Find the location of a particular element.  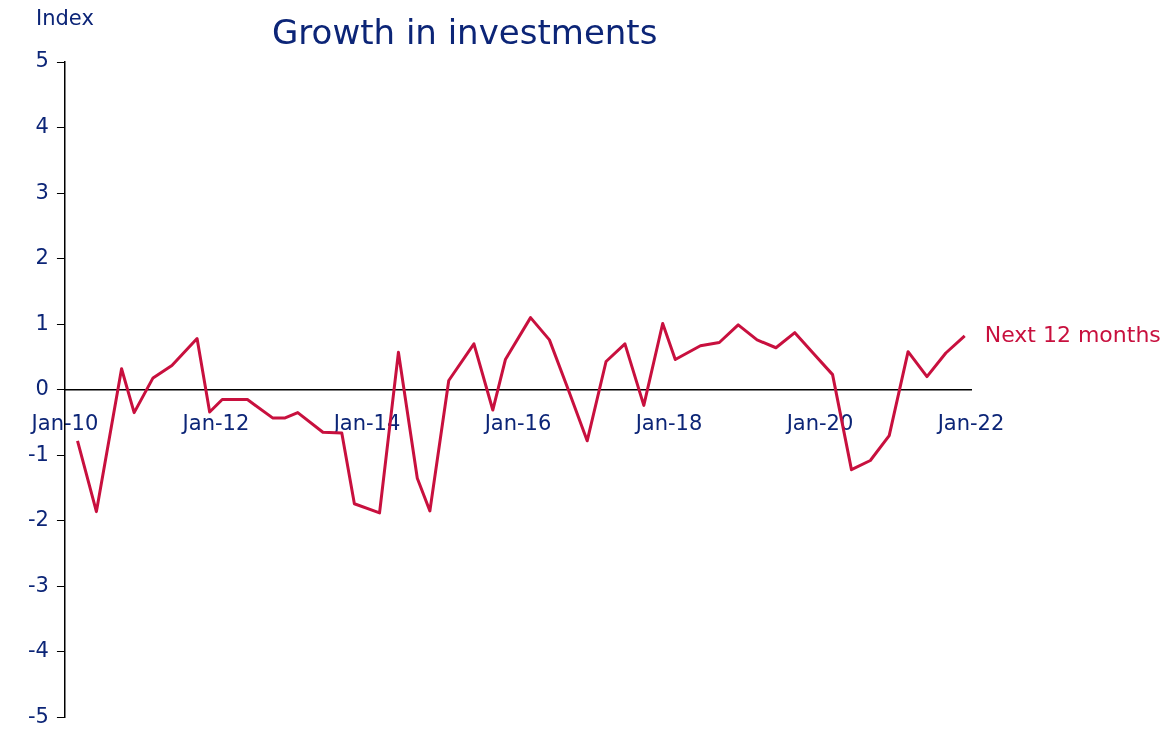

y-tick-label: 3 is located at coordinates (42, 191).